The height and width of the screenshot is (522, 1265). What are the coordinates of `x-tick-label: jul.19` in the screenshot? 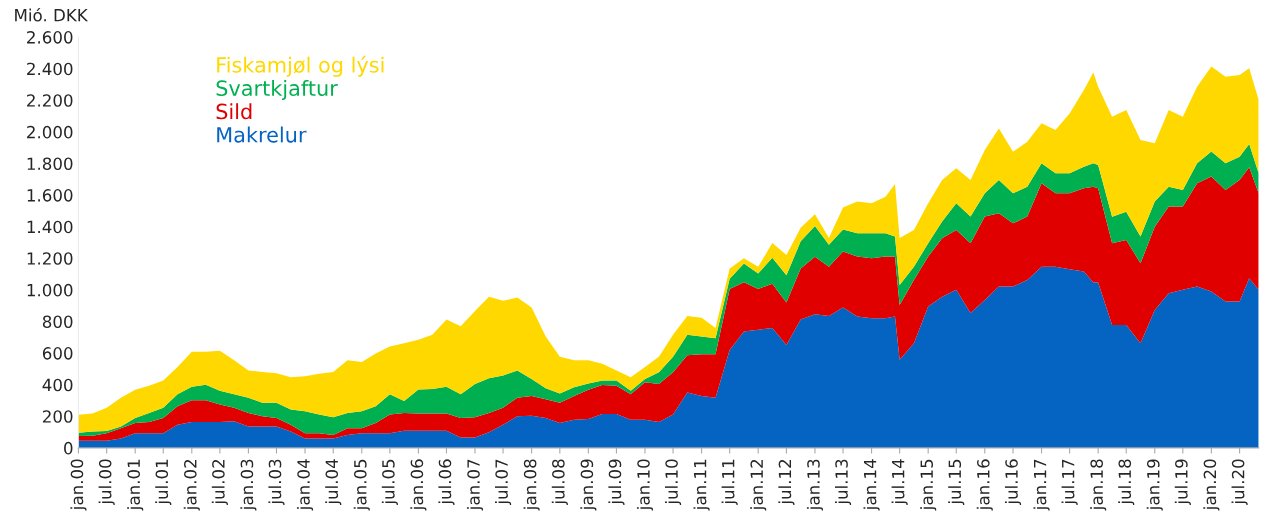 It's located at (1182, 482).